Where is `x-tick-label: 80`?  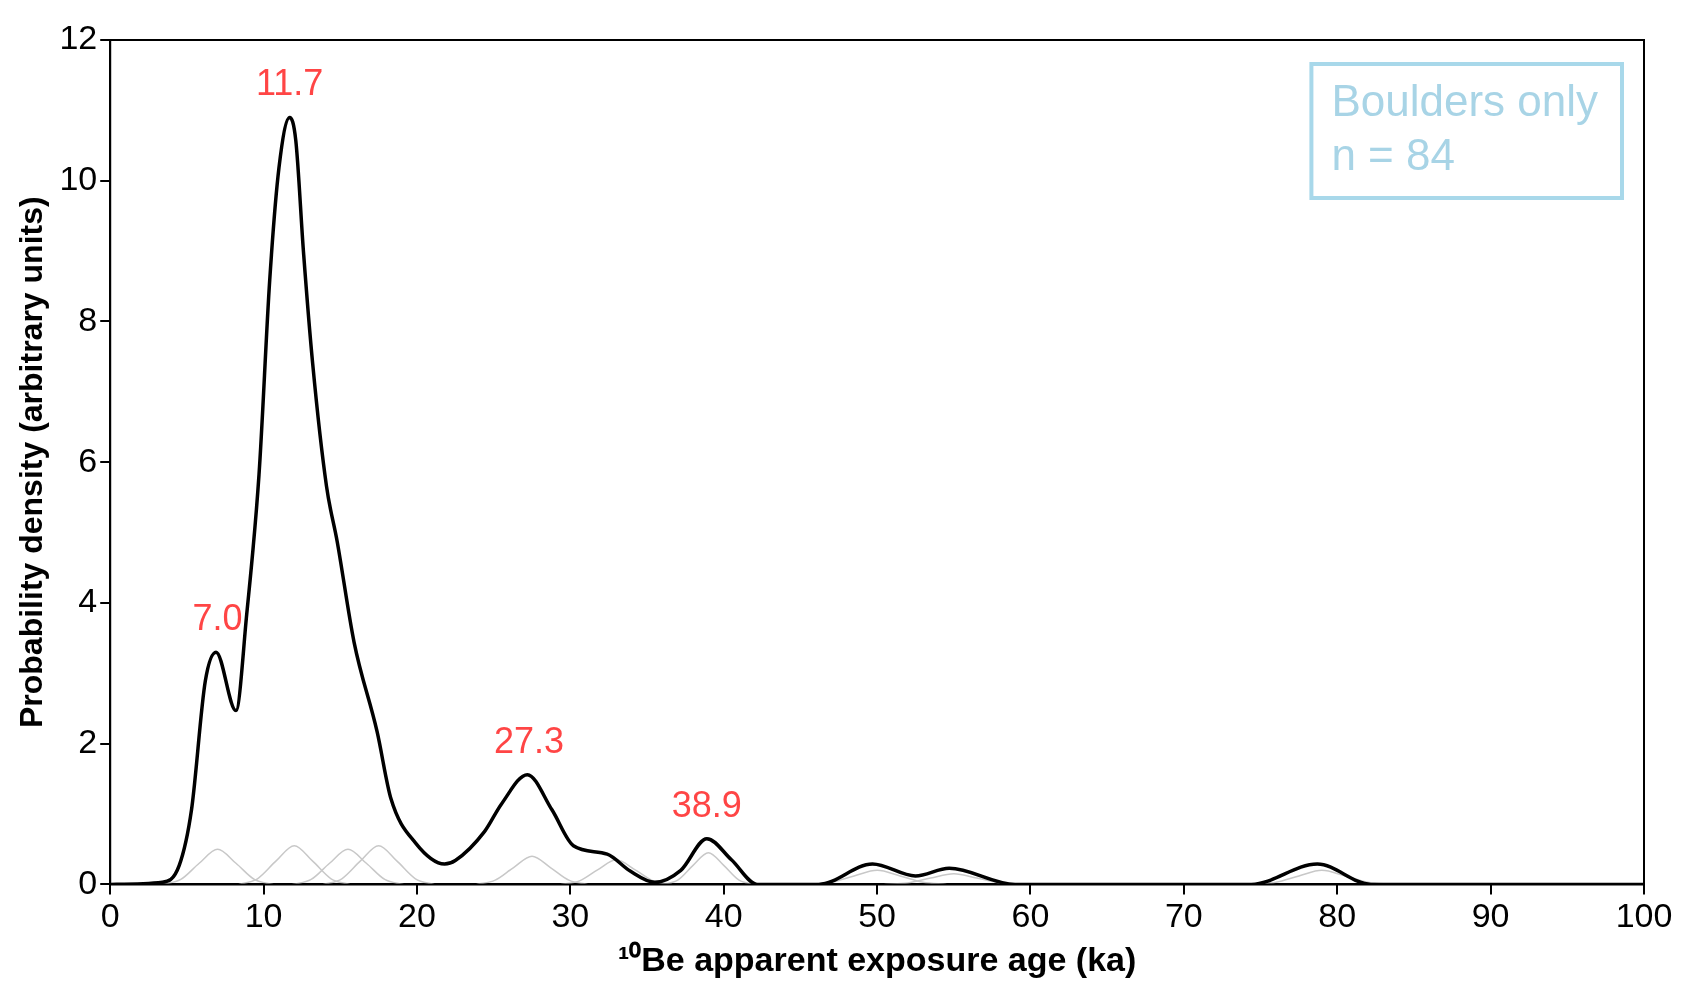 x-tick-label: 80 is located at coordinates (1337, 915).